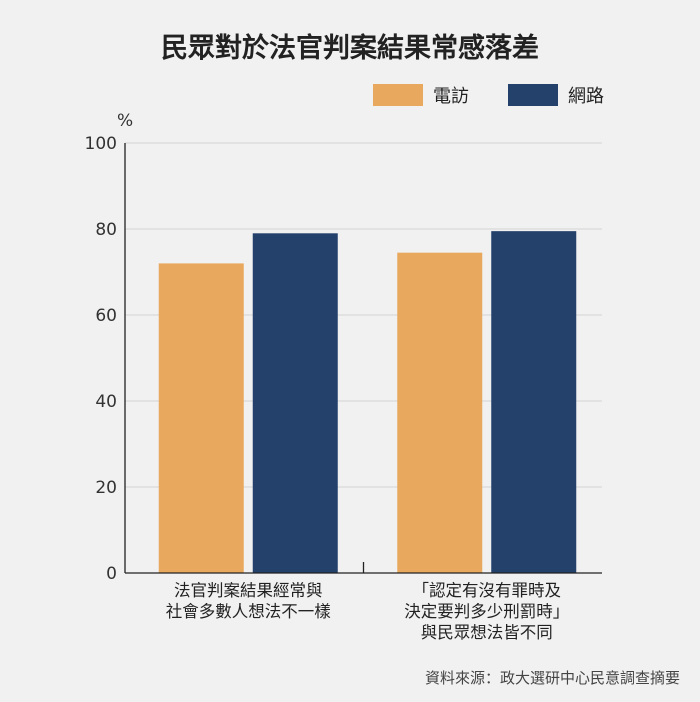 The height and width of the screenshot is (702, 700). Describe the element at coordinates (101, 144) in the screenshot. I see `y-tick-label: 100` at that location.